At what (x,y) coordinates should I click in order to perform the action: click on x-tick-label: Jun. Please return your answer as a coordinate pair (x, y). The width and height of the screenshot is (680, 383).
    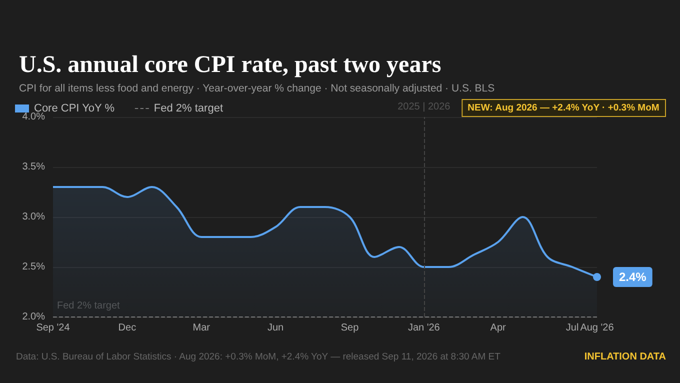
    Looking at the image, I should click on (275, 328).